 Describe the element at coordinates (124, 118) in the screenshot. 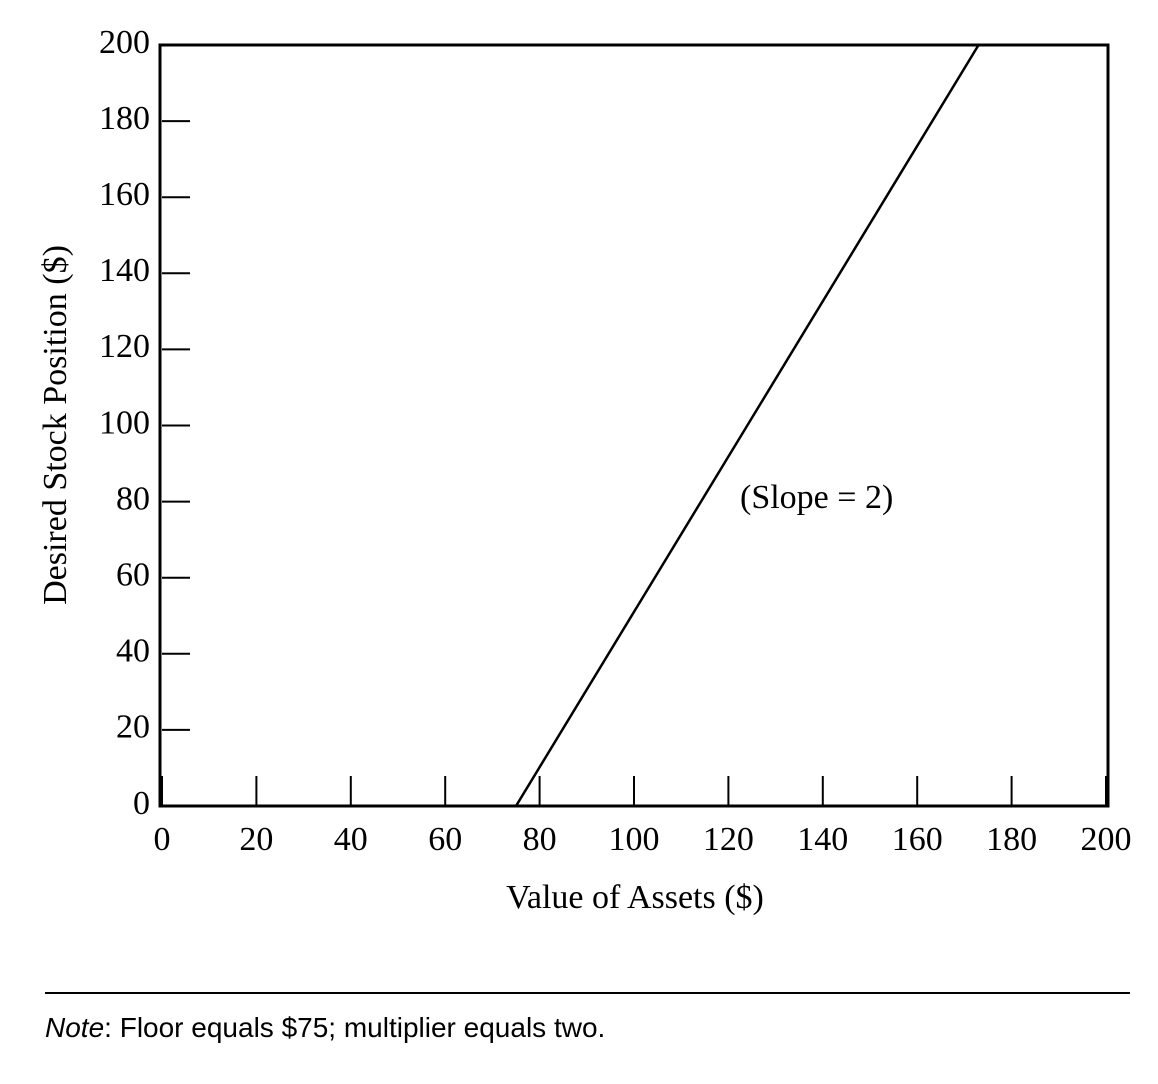

I see `y-tick-label: 180` at that location.